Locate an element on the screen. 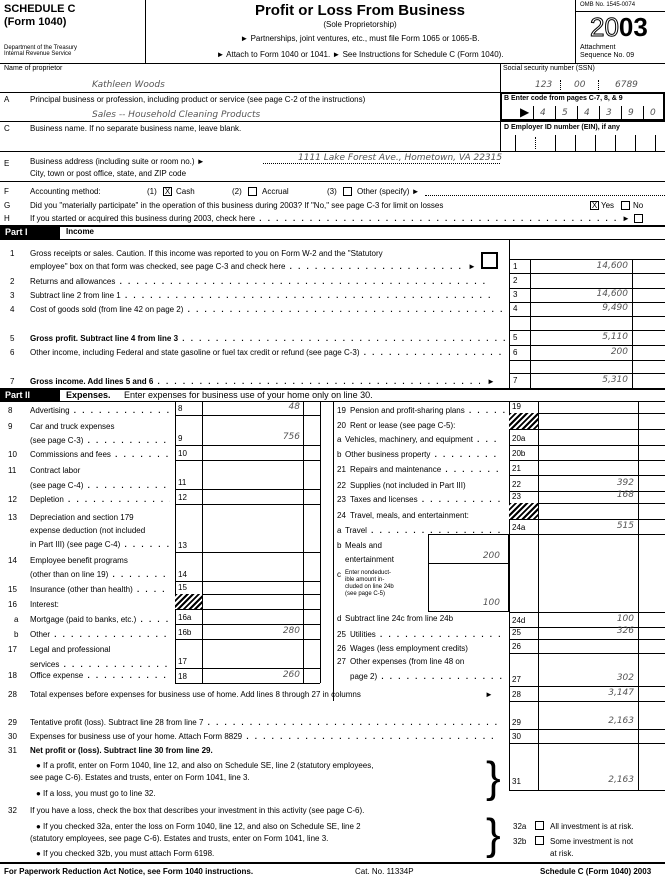 The width and height of the screenshot is (665, 880). ssn-part3: 6789 is located at coordinates (626, 85).